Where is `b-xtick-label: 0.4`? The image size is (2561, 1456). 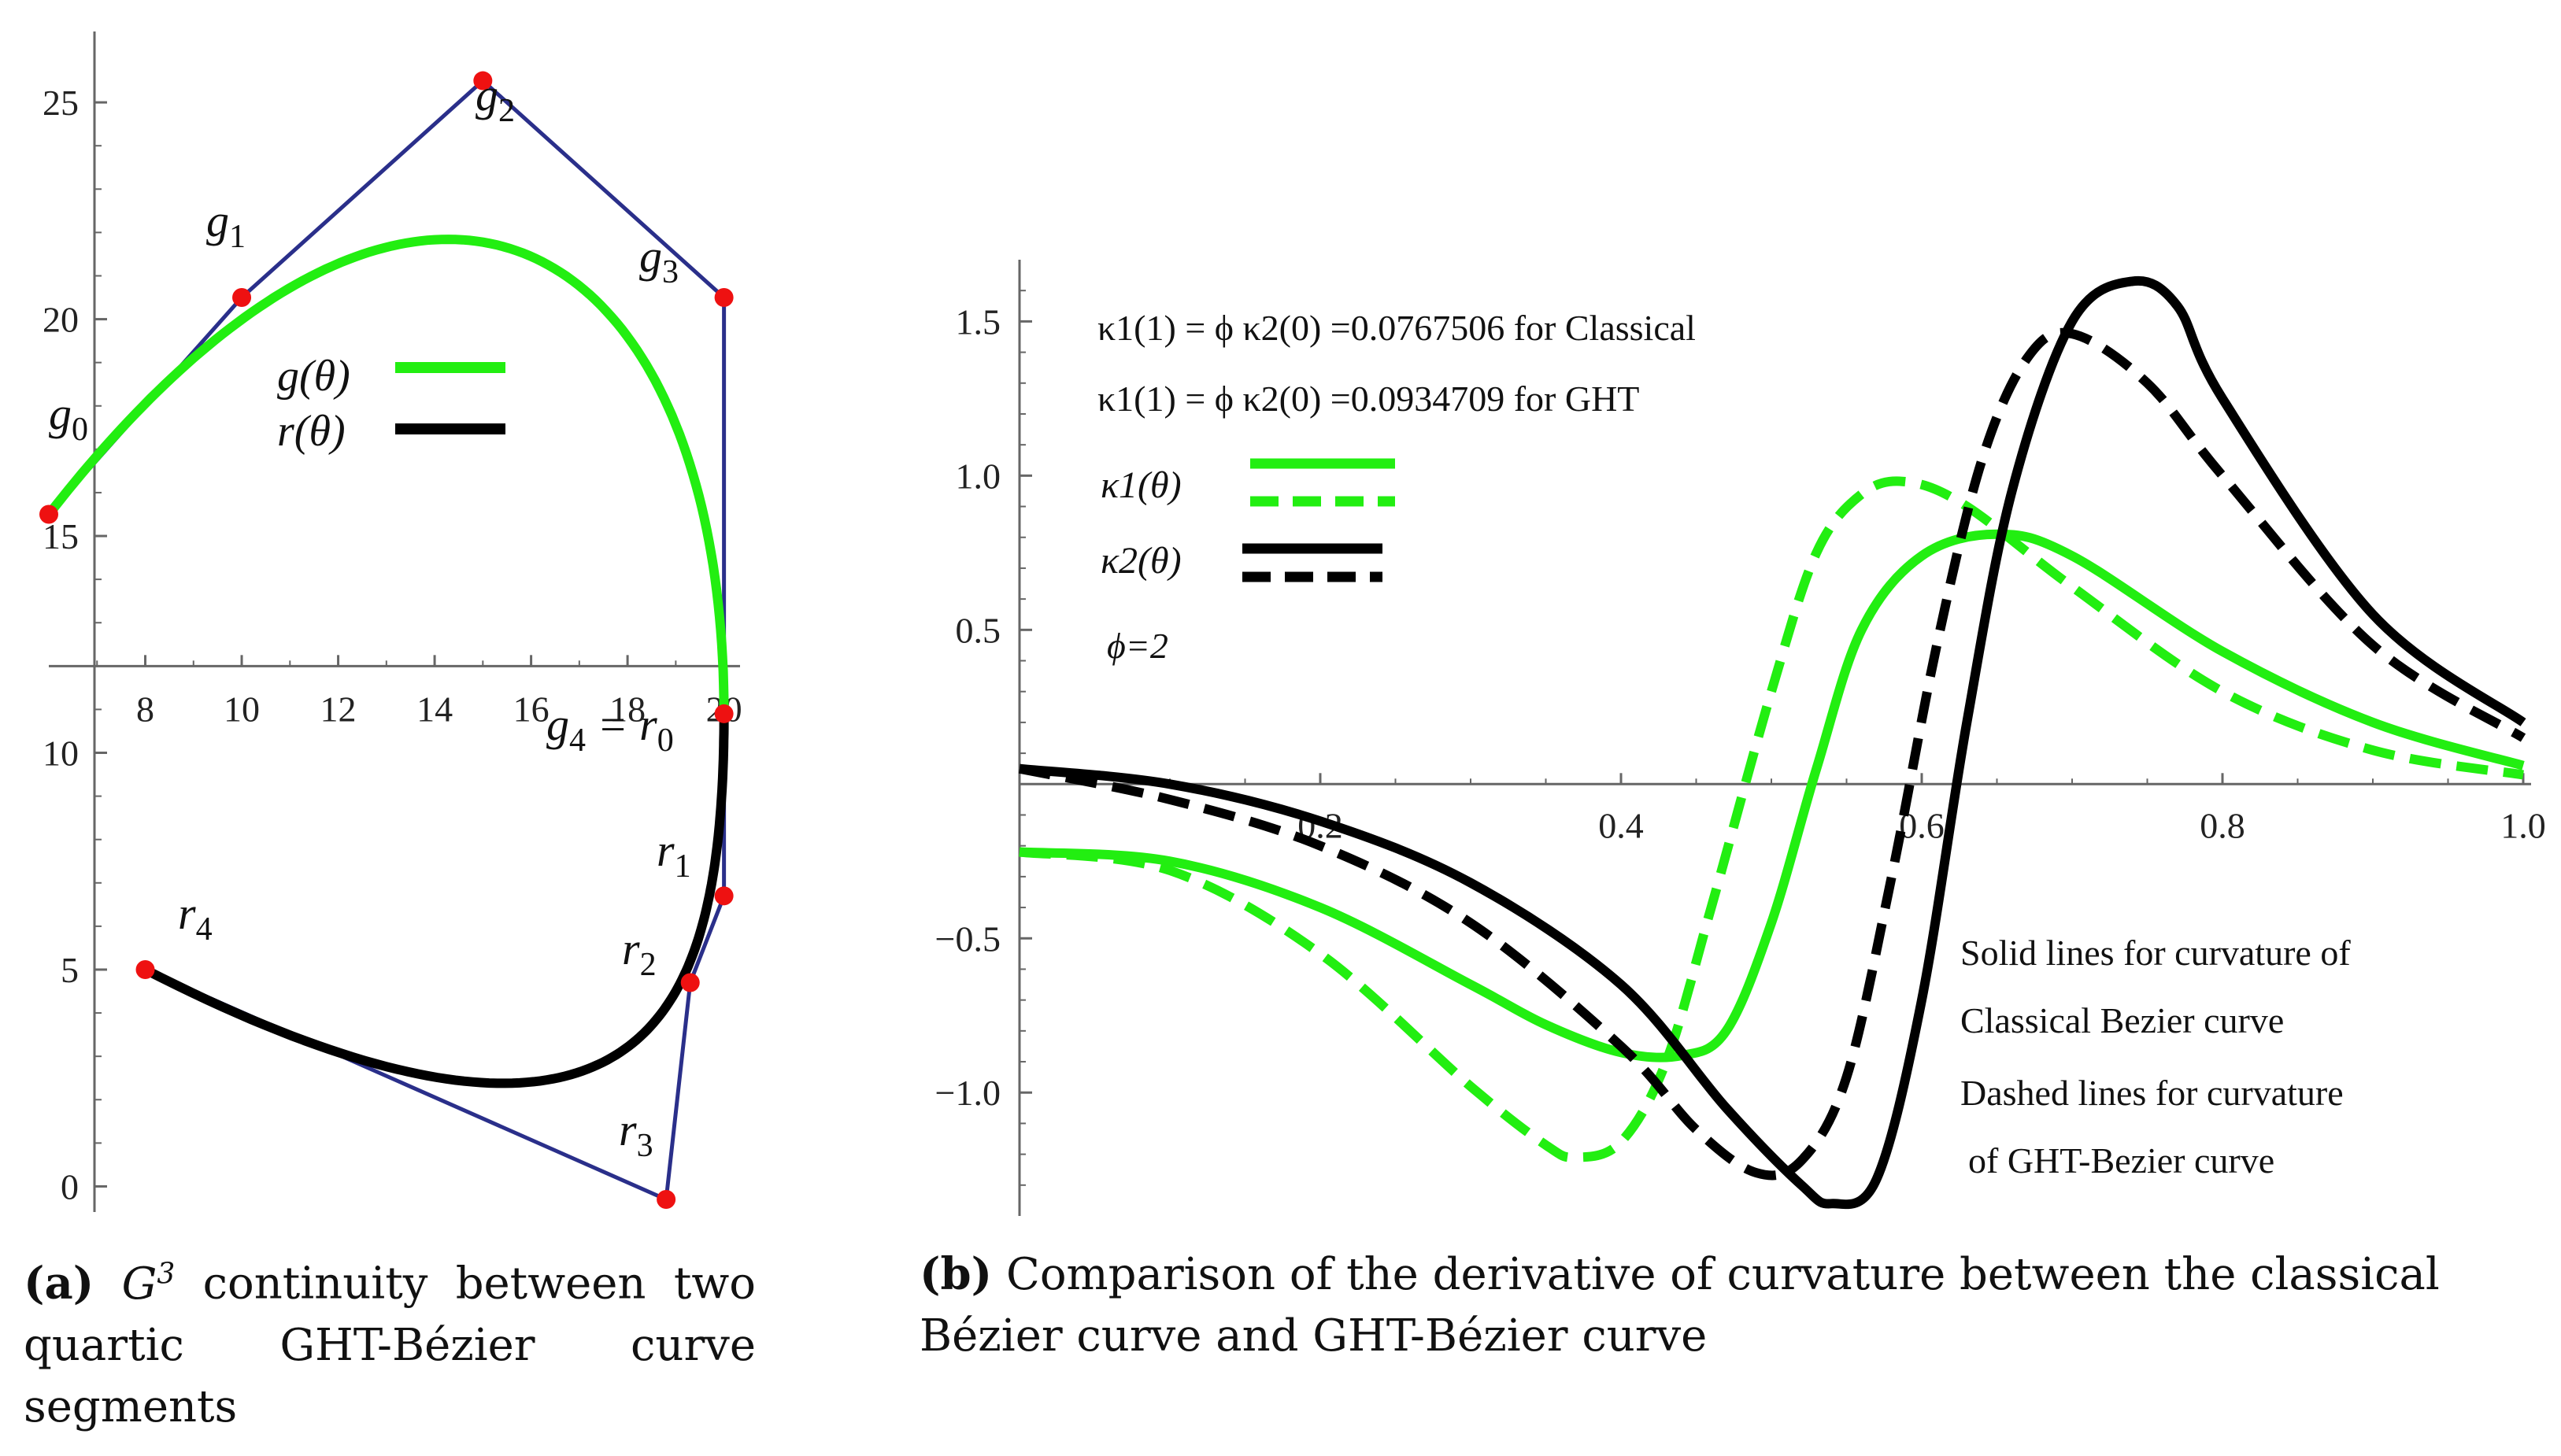 b-xtick-label: 0.4 is located at coordinates (1621, 825).